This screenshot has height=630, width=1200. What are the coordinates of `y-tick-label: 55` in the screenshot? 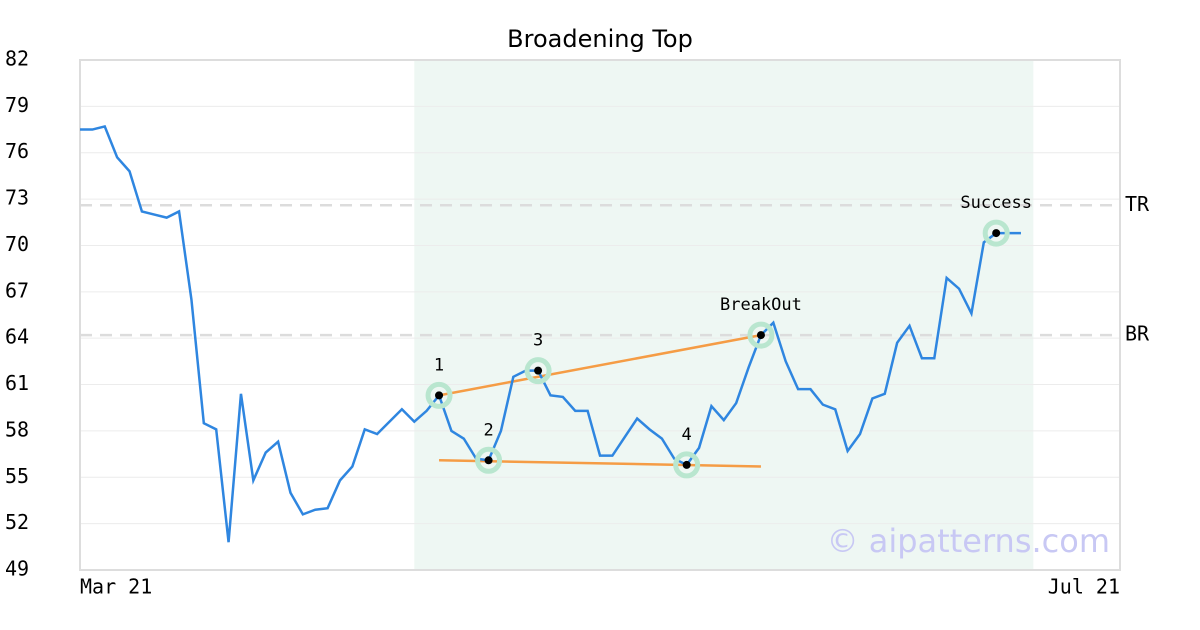 It's located at (17, 476).